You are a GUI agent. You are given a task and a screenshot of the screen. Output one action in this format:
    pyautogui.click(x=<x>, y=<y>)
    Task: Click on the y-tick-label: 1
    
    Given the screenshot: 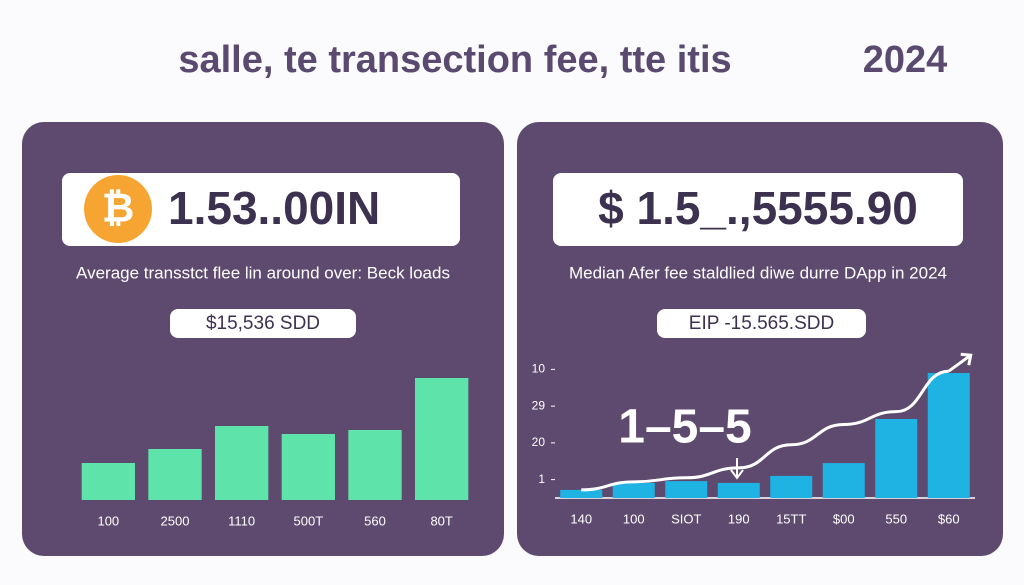 What is the action you would take?
    pyautogui.click(x=541, y=479)
    